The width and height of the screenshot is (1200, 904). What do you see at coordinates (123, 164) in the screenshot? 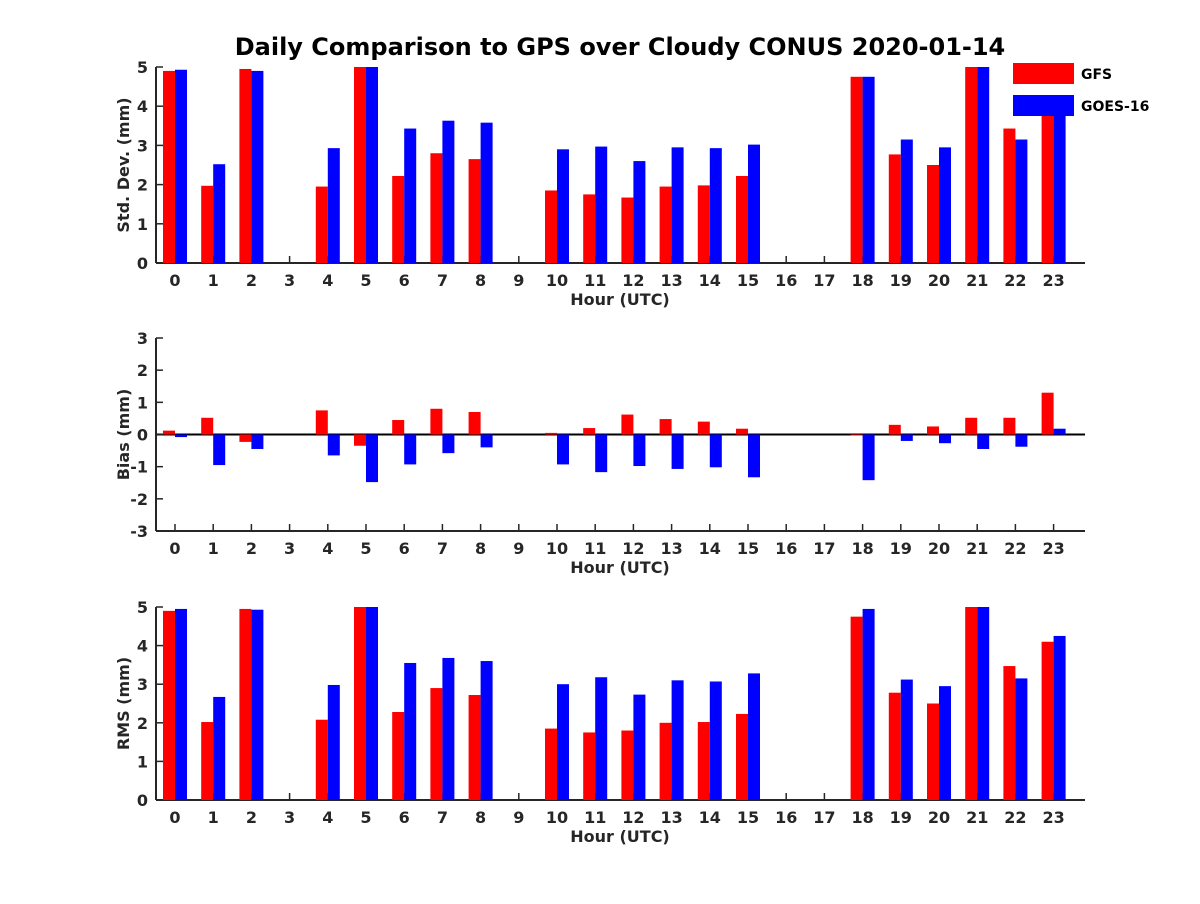
I see `y-axis-label: Std. Dev. (mm)` at bounding box center [123, 164].